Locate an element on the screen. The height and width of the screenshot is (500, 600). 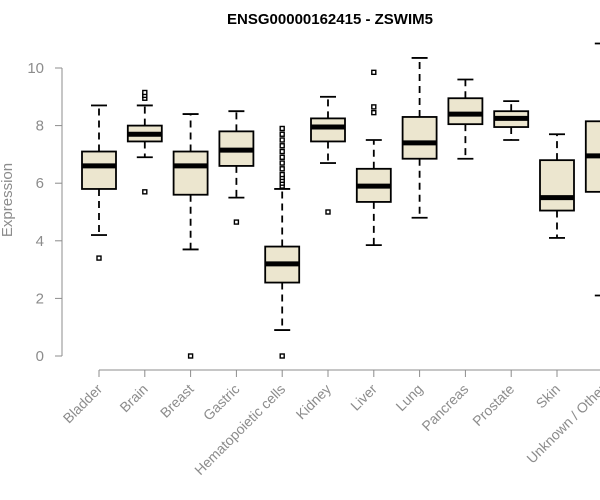
box-brain is located at coordinates (144, 142).